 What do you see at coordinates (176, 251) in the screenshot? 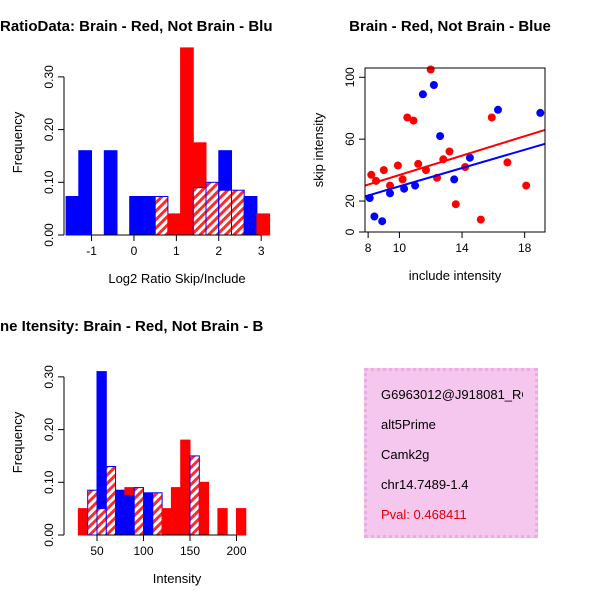
I see `x-tick-label: 1` at bounding box center [176, 251].